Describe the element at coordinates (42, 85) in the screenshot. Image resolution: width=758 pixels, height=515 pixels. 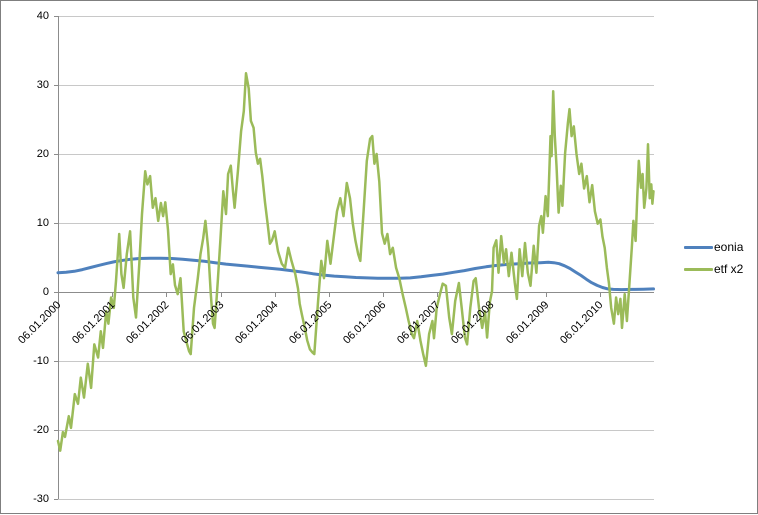
I see `y-axis-tick-label: 30` at that location.